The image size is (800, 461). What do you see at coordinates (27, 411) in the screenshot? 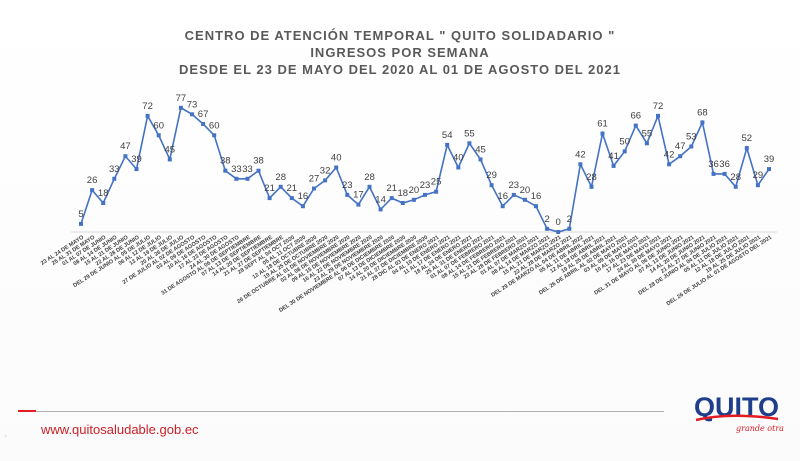
I see `footer-accent-line` at bounding box center [27, 411].